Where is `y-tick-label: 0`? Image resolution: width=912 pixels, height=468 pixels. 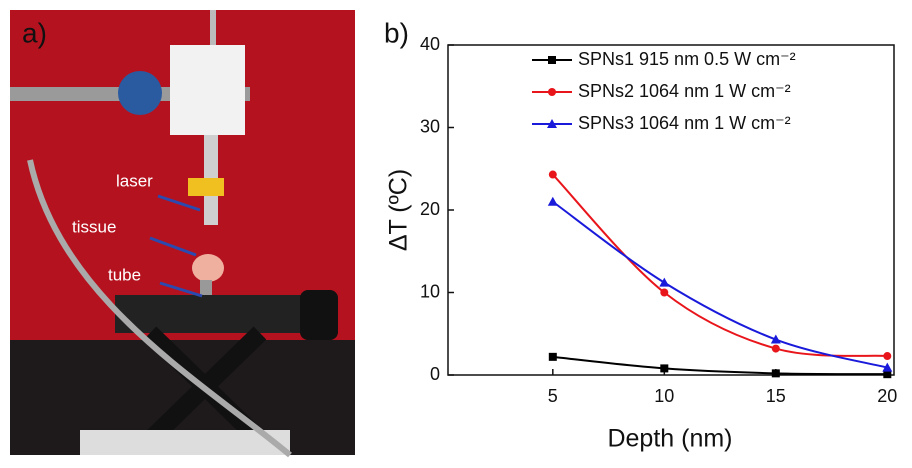 y-tick-label: 0 is located at coordinates (435, 374).